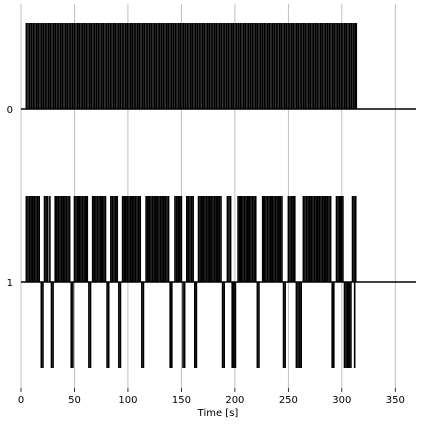 The width and height of the screenshot is (424, 424). I want to click on x-tick-label: 150, so click(181, 400).